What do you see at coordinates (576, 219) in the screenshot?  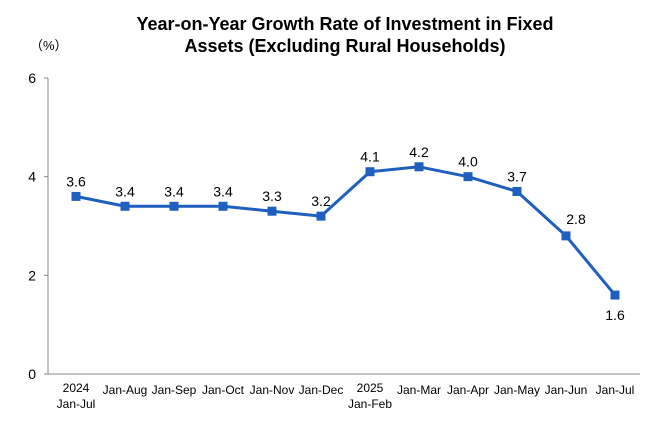 I see `data-label: 2.8` at bounding box center [576, 219].